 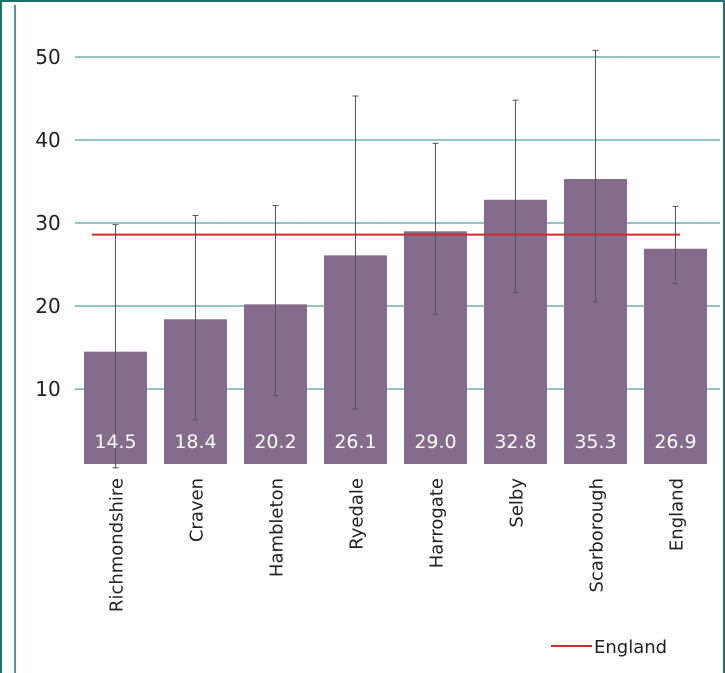 What do you see at coordinates (47, 389) in the screenshot?
I see `y-tick-label: 10` at bounding box center [47, 389].